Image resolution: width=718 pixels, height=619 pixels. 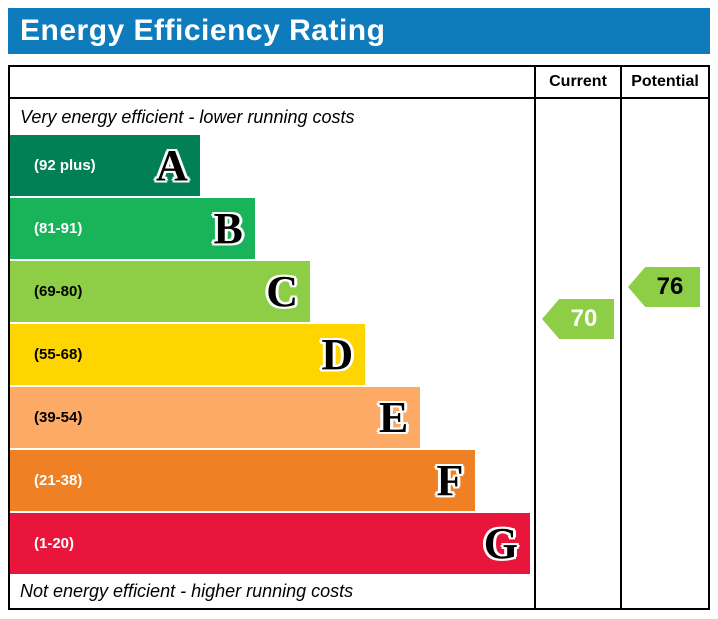 I want to click on potential-column: Potential 76, so click(x=664, y=337).